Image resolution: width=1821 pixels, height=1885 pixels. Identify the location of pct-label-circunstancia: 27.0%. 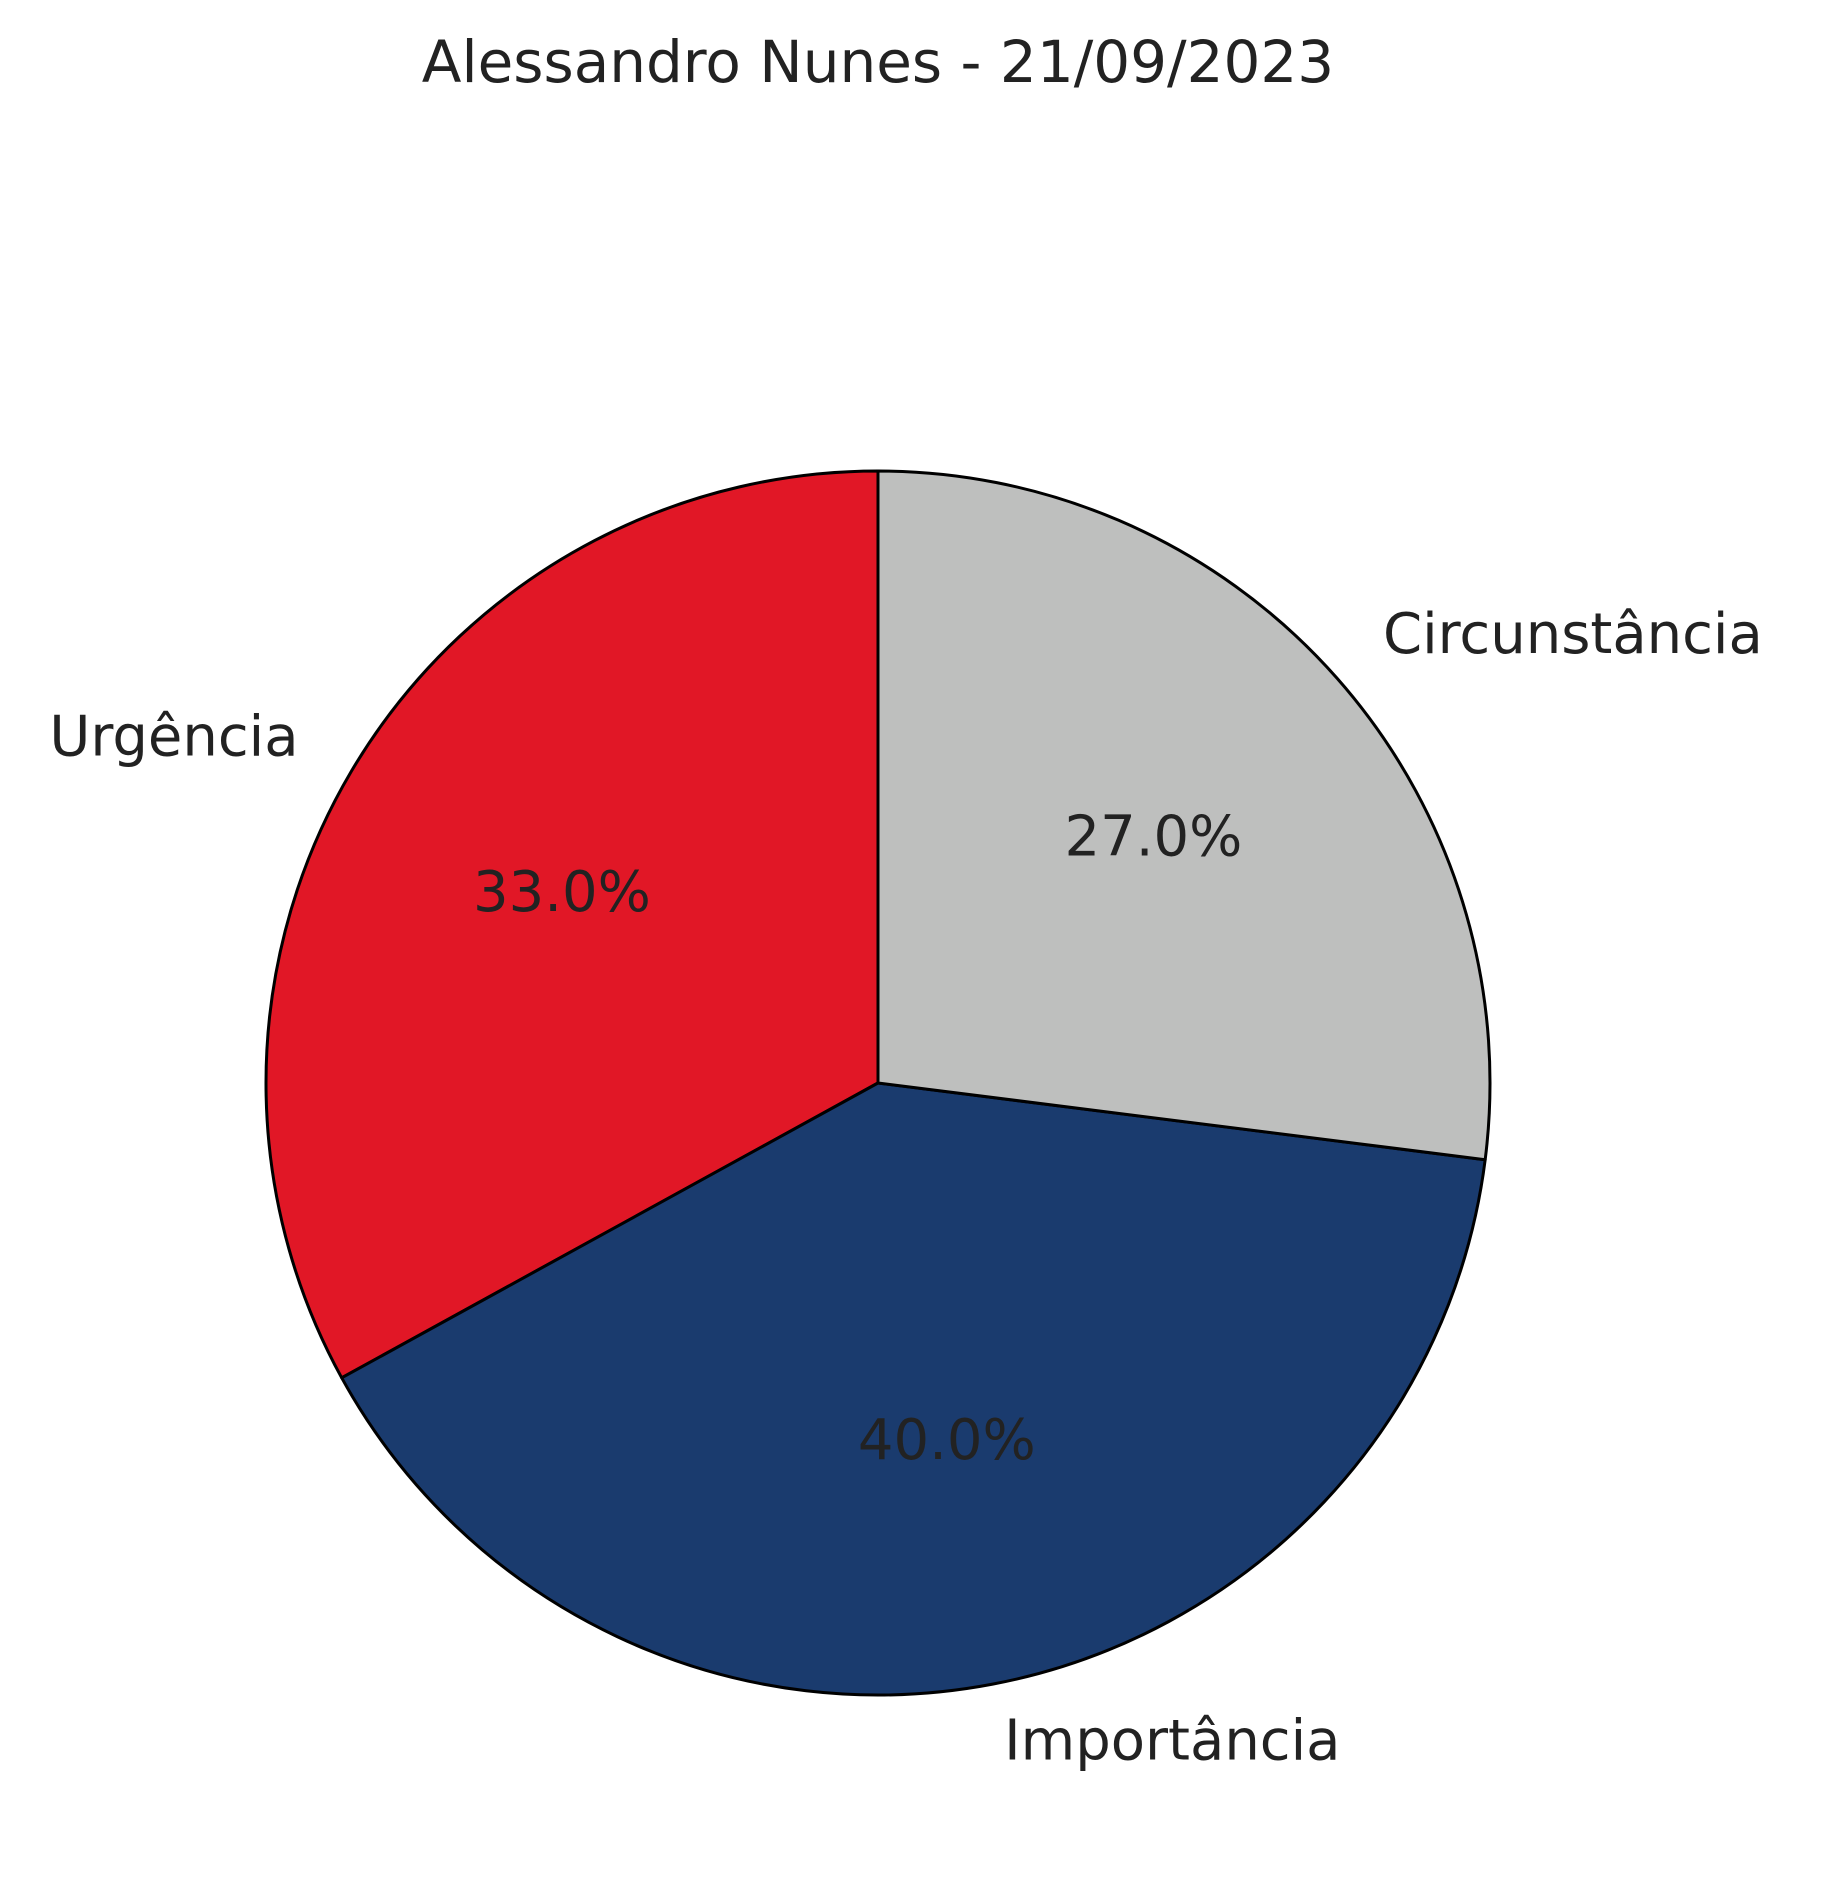
(1153, 836).